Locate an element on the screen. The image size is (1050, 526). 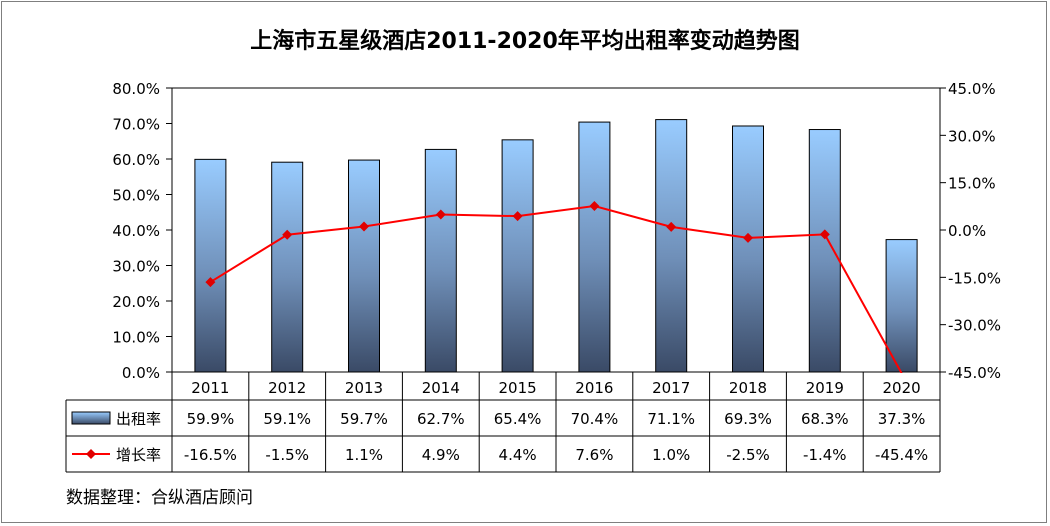
y-left-tick-label: 10.0% is located at coordinates (136, 338).